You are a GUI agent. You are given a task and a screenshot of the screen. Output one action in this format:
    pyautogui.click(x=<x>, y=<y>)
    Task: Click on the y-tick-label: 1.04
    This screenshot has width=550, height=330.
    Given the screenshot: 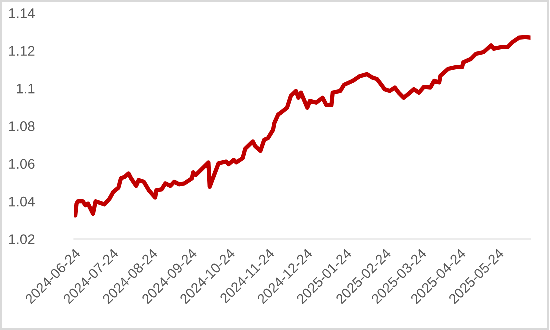 What is the action you would take?
    pyautogui.click(x=22, y=201)
    